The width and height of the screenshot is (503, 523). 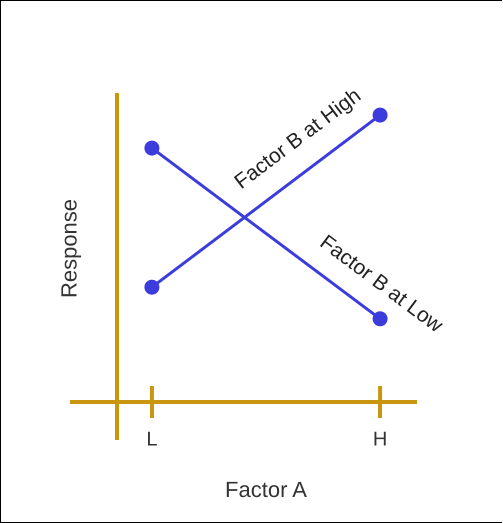 I want to click on x-tick-label: L, so click(x=152, y=439).